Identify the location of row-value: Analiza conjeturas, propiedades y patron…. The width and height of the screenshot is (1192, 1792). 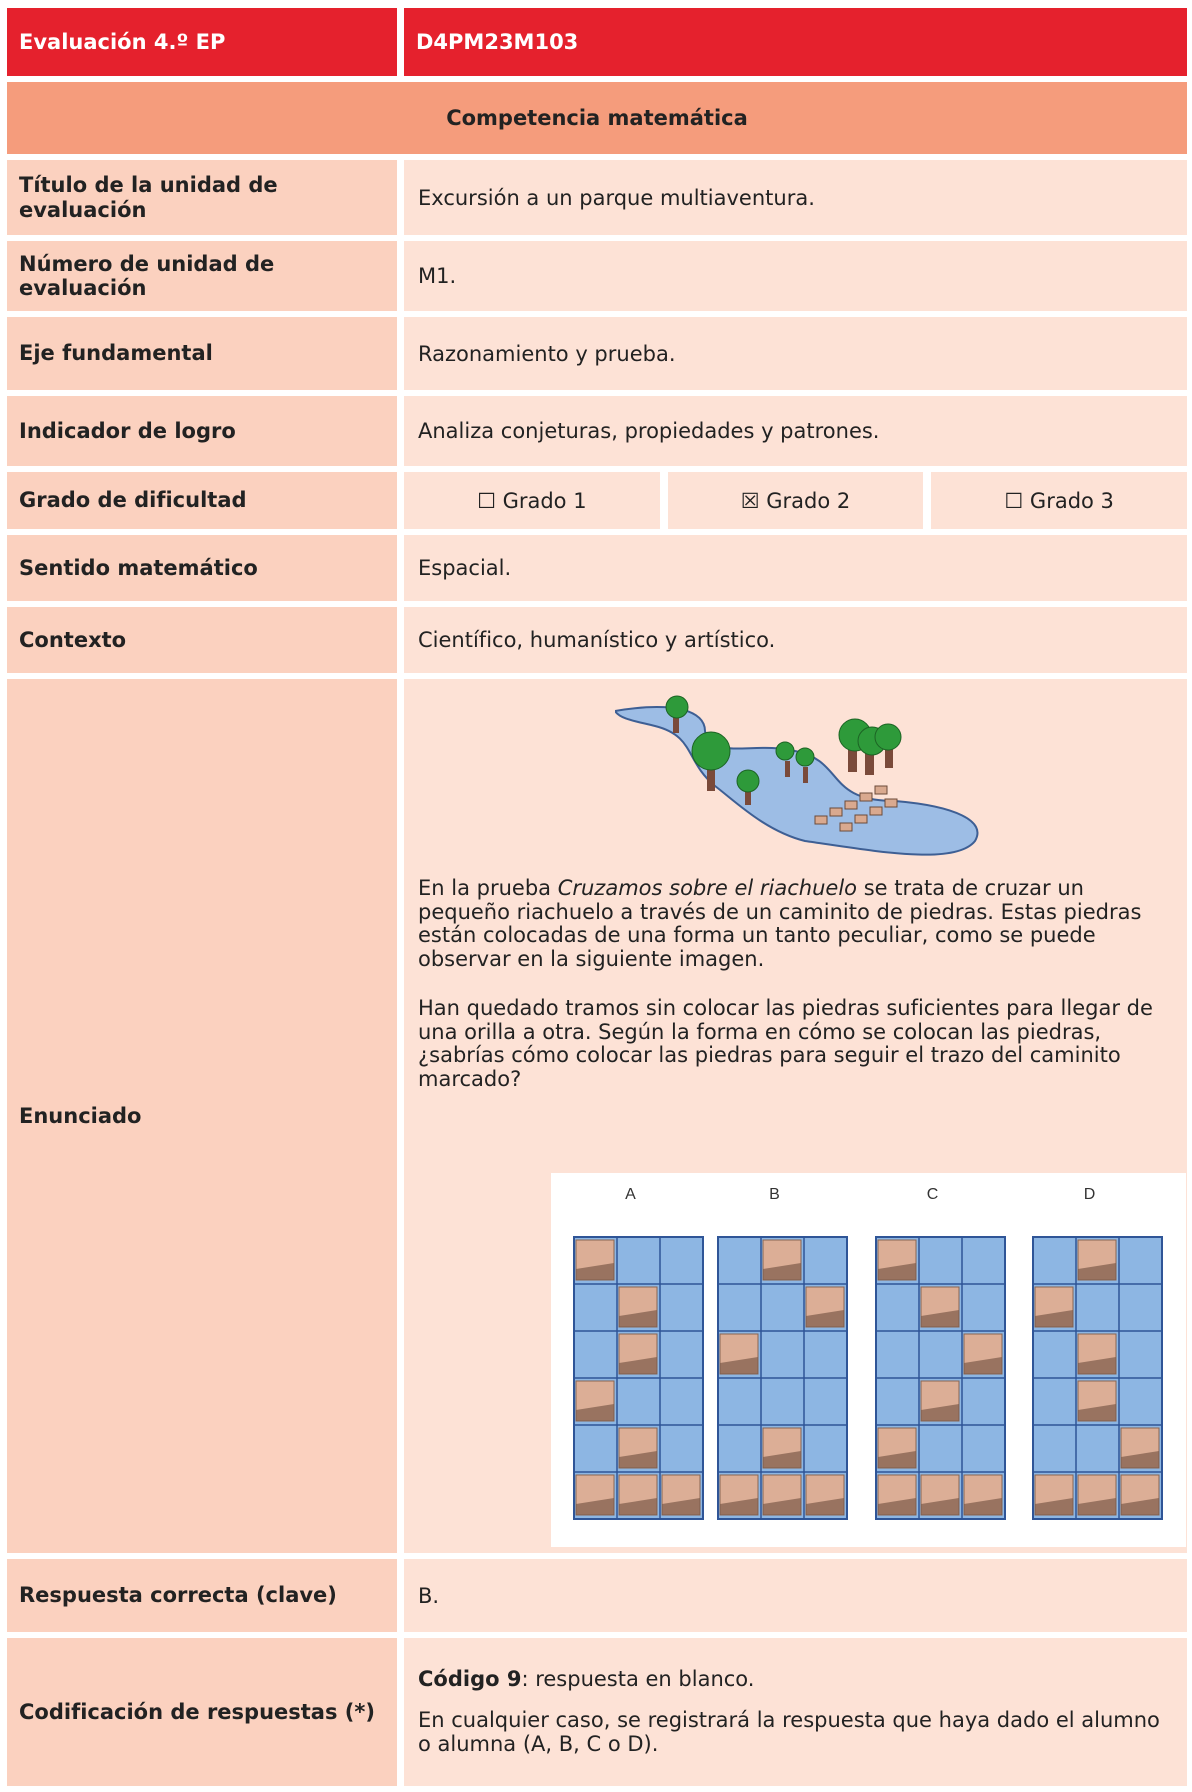
(795, 431).